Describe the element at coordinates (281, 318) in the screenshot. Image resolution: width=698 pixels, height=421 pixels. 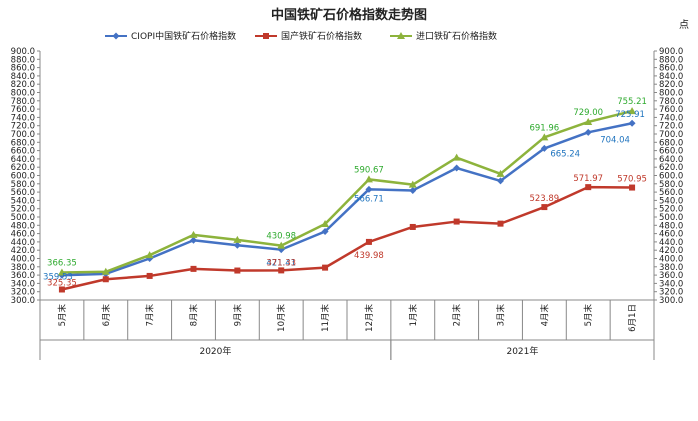
I see `x-tick-label: 10月末` at that location.